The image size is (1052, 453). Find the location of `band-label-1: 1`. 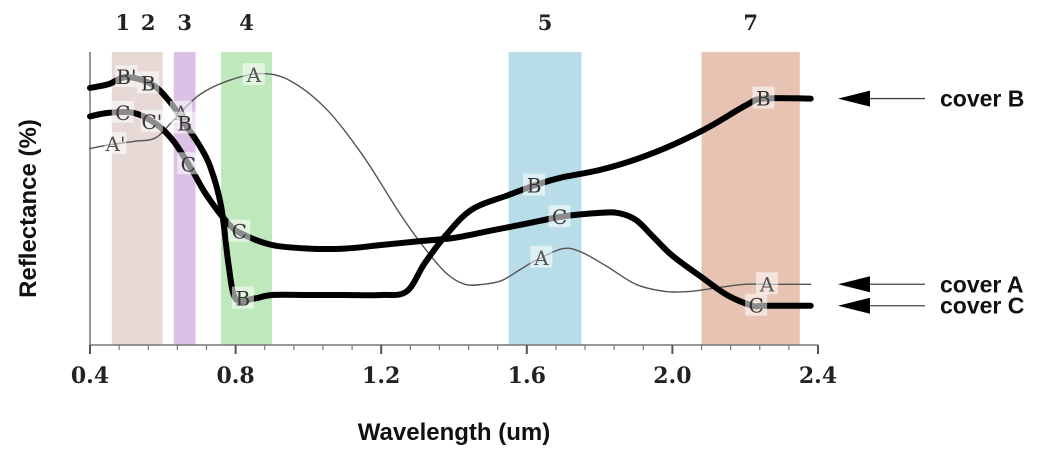

band-label-1: 1 is located at coordinates (122, 22).